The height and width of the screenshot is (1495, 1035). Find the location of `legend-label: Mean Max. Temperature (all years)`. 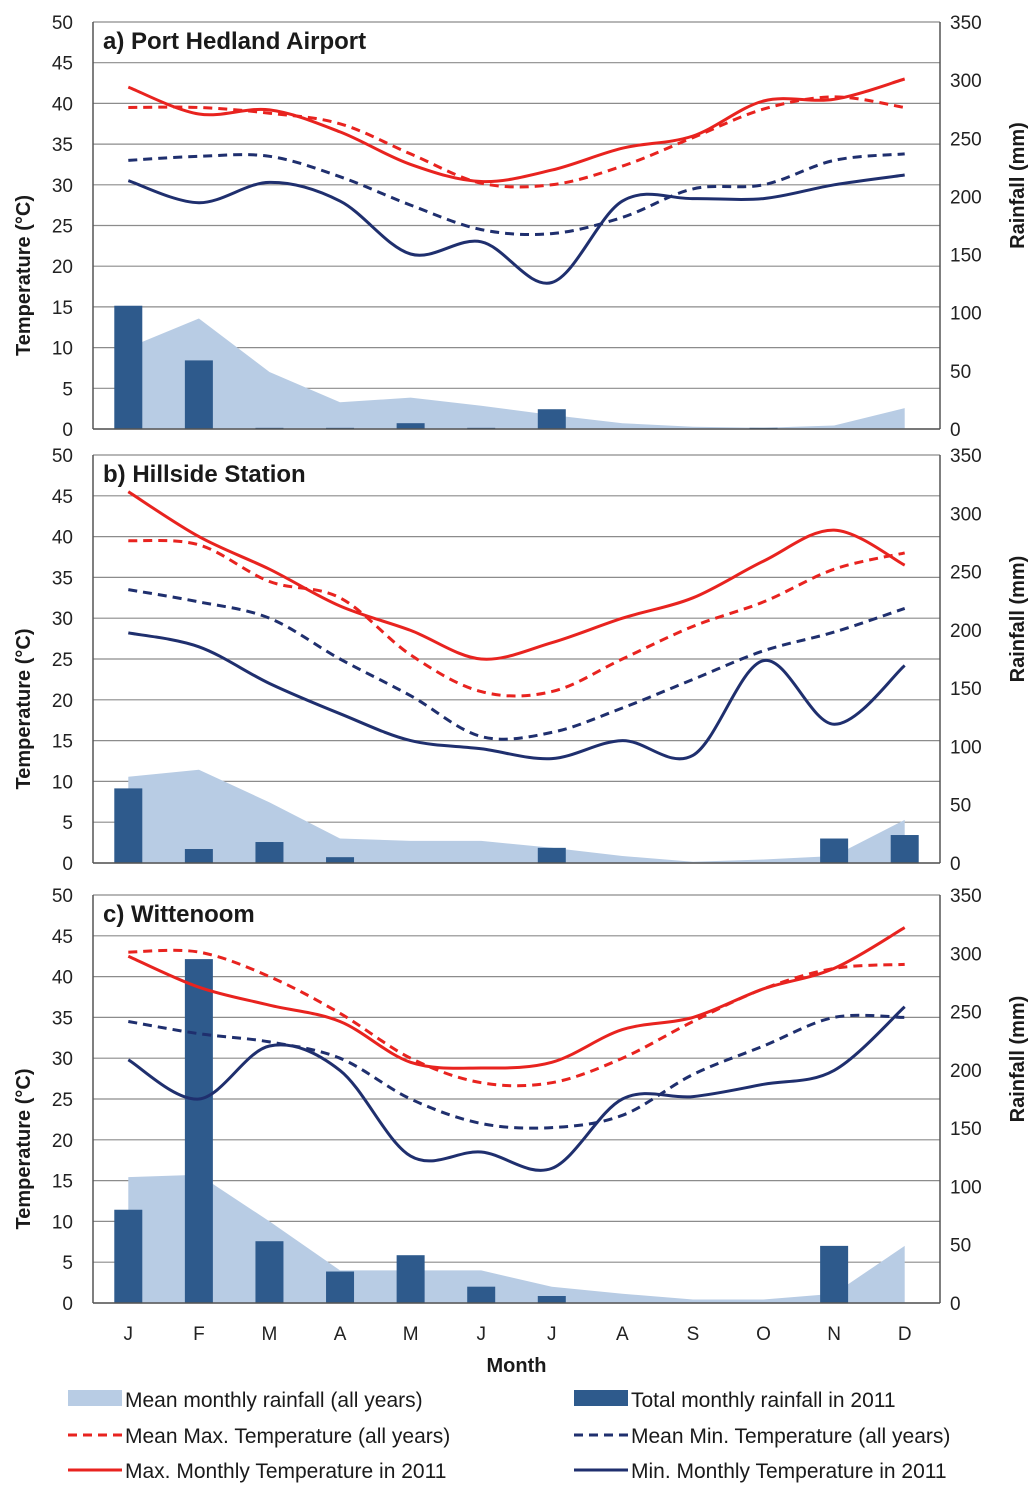

legend-label: Mean Max. Temperature (all years) is located at coordinates (287, 1436).